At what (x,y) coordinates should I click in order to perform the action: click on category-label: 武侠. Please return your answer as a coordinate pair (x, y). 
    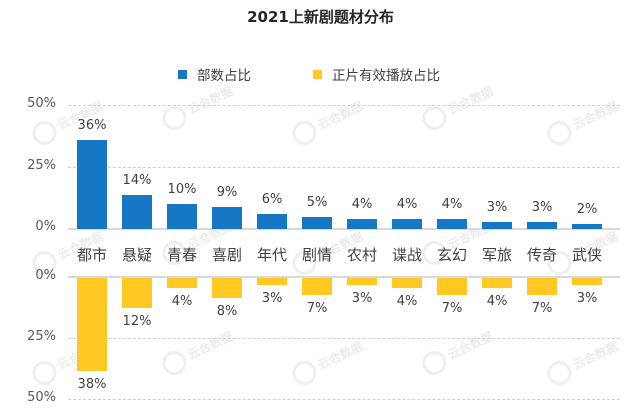
    Looking at the image, I should click on (586, 255).